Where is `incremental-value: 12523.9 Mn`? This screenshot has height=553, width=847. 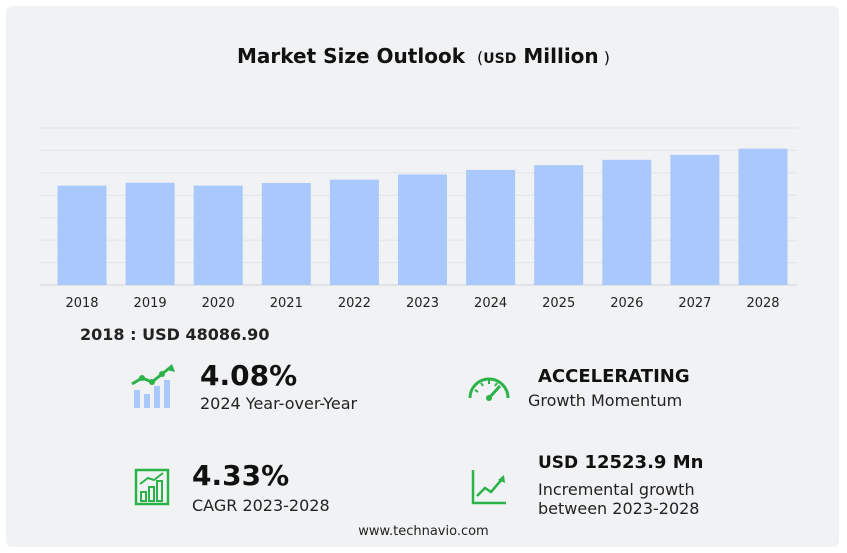
incremental-value: 12523.9 Mn is located at coordinates (644, 462).